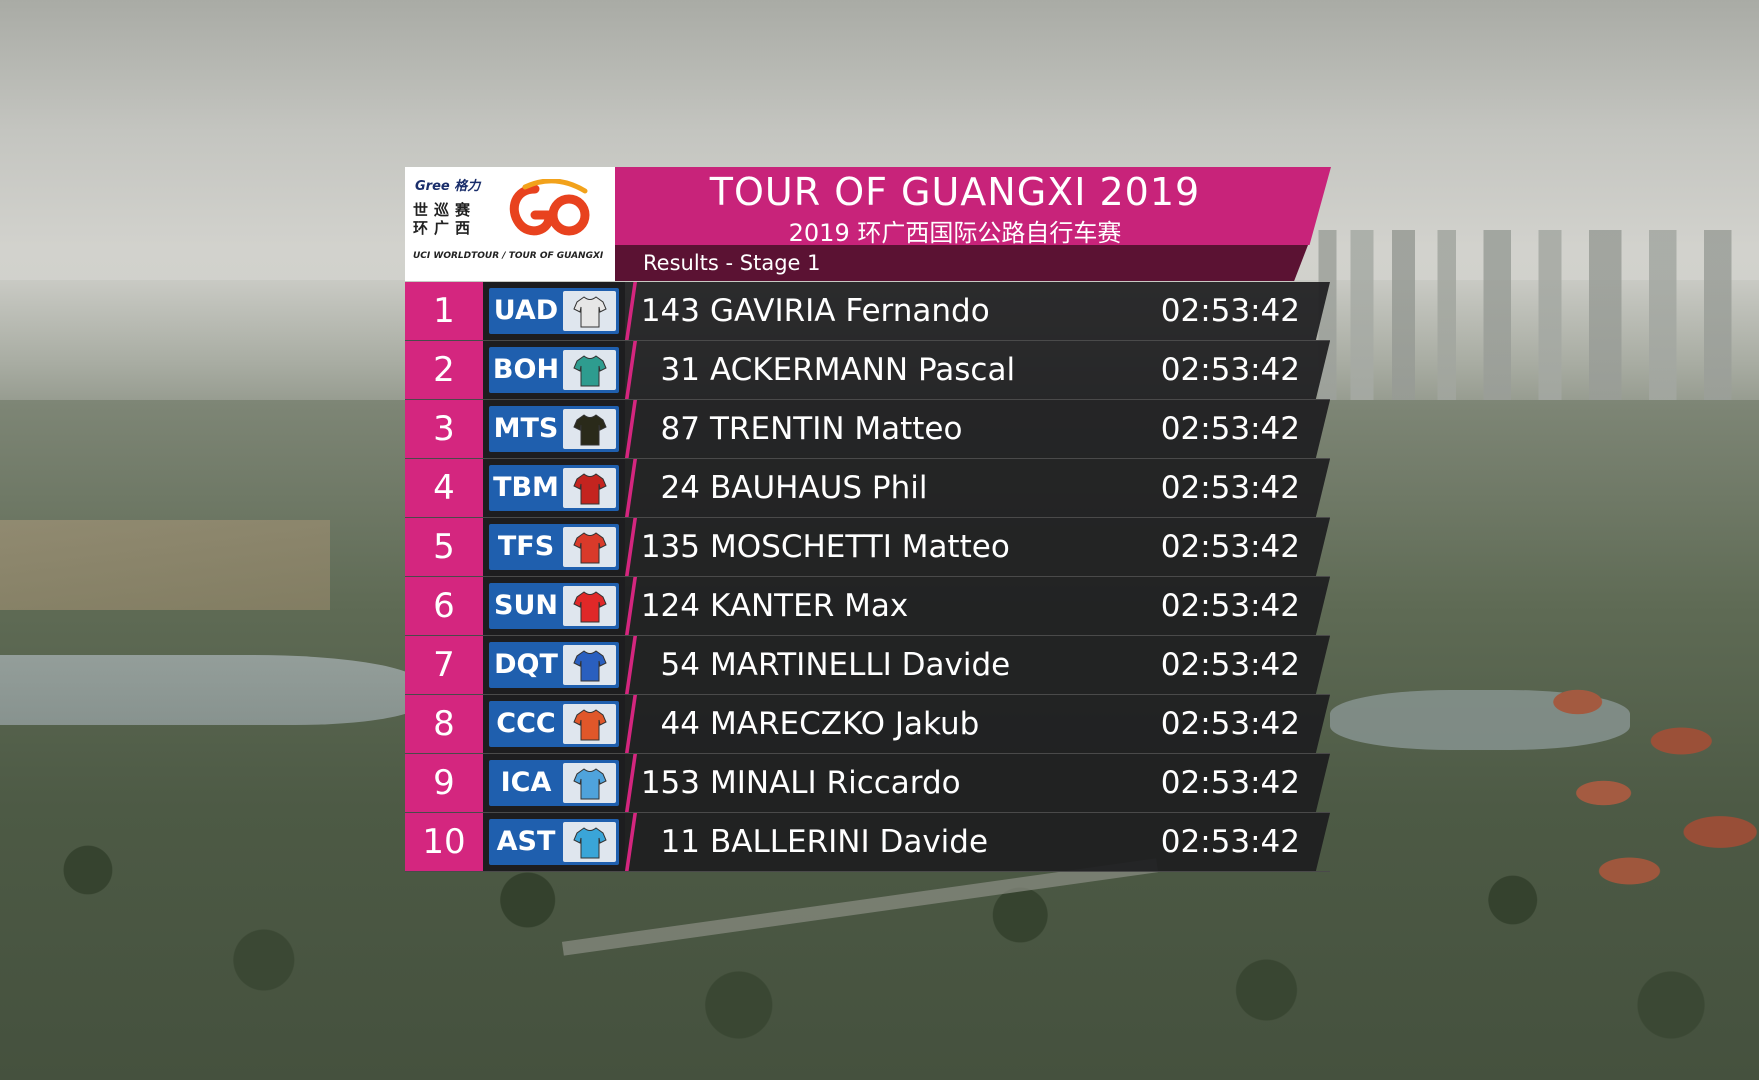  Describe the element at coordinates (670, 311) in the screenshot. I see `bib-number: 143` at that location.